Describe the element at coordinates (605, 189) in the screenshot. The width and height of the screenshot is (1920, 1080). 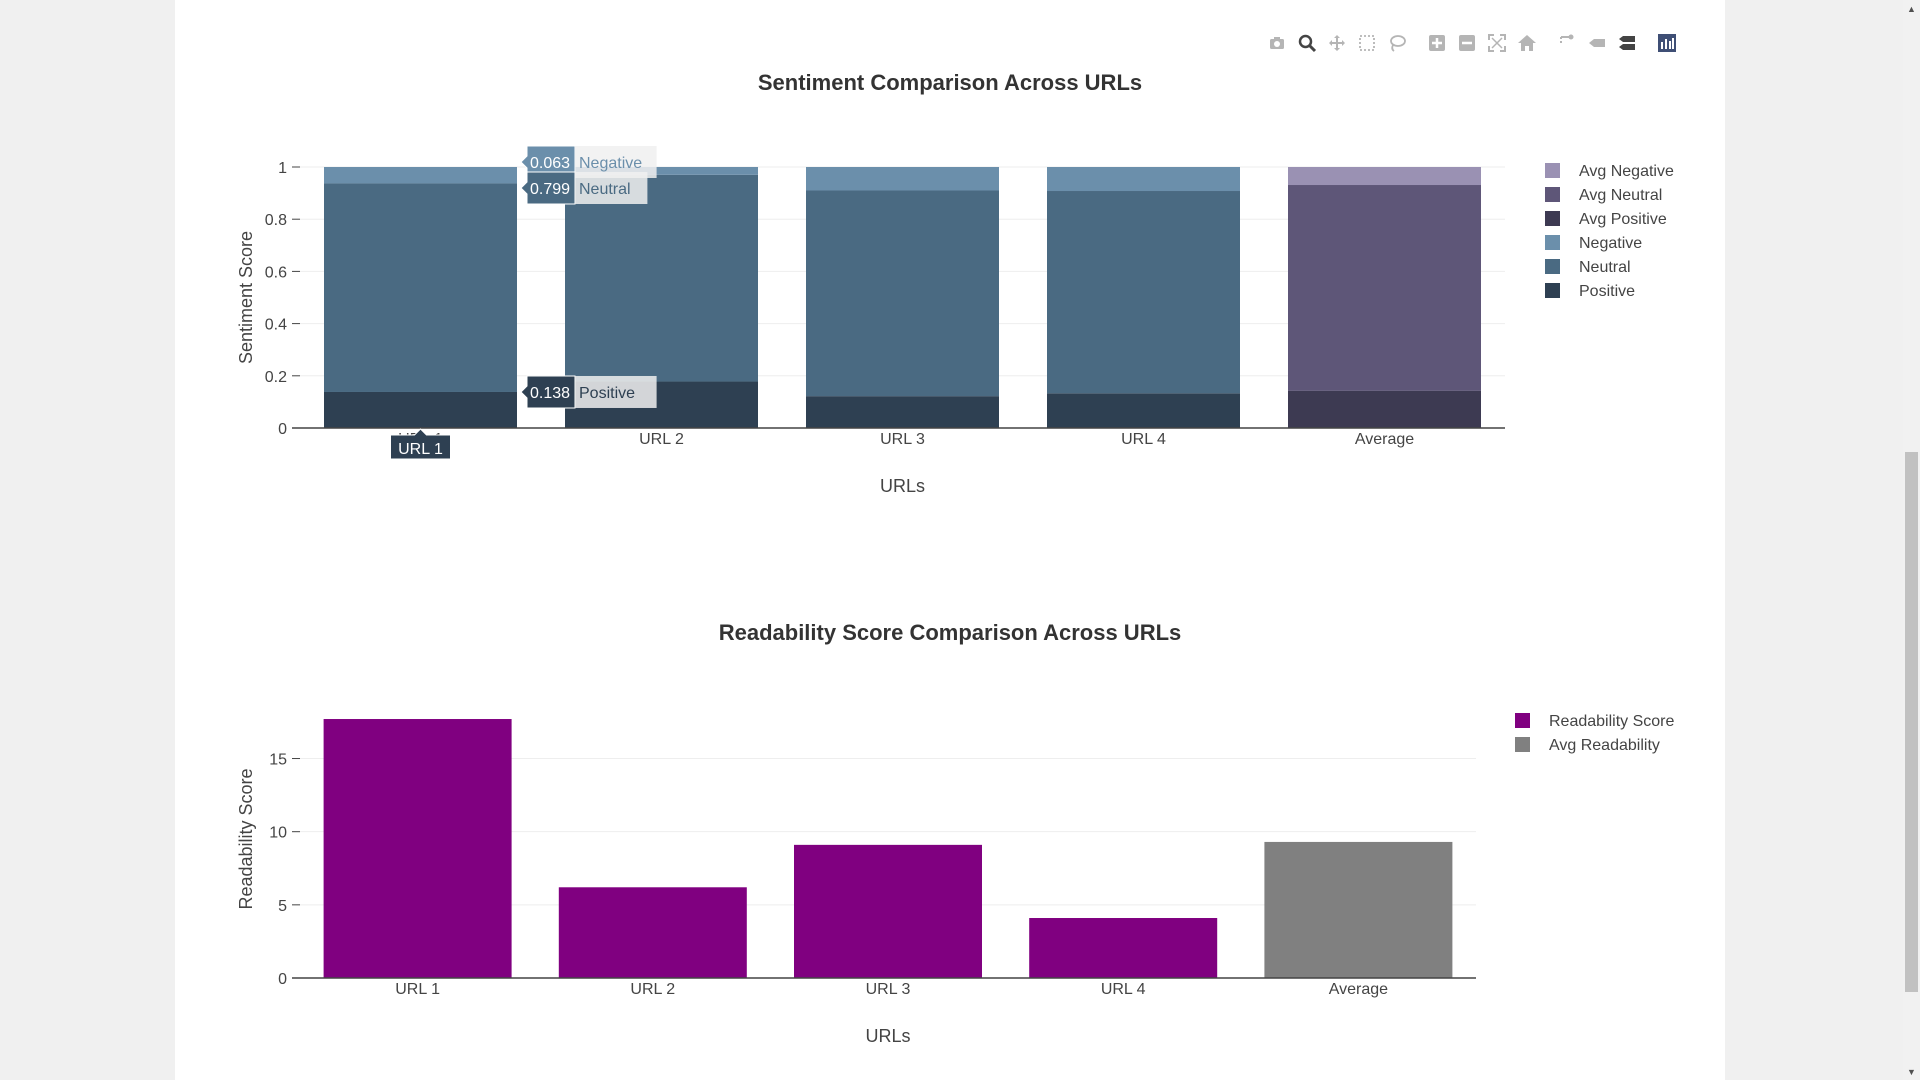
I see `hover-series-name: Neutral` at that location.